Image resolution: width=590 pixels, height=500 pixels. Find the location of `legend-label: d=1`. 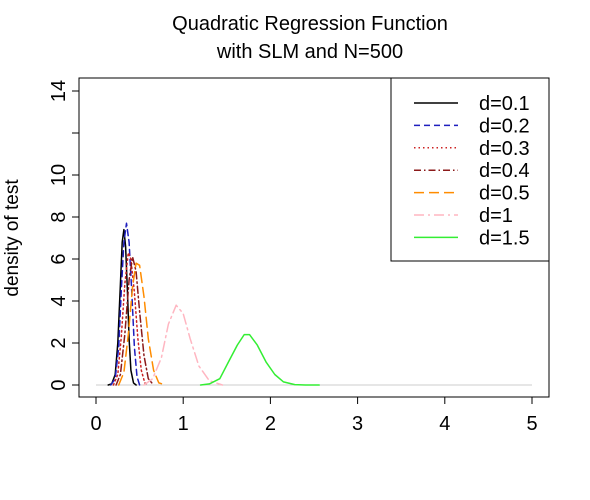

legend-label: d=1 is located at coordinates (496, 216).